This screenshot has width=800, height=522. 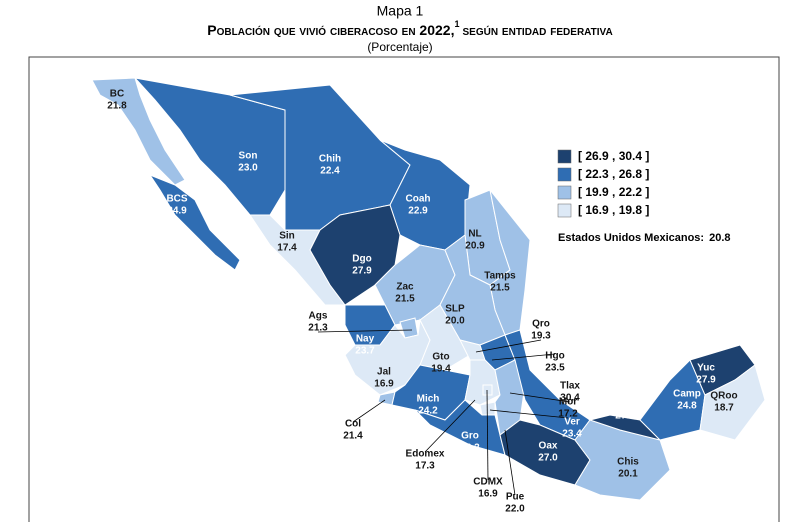 What do you see at coordinates (687, 406) in the screenshot?
I see `state-value: 24.8` at bounding box center [687, 406].